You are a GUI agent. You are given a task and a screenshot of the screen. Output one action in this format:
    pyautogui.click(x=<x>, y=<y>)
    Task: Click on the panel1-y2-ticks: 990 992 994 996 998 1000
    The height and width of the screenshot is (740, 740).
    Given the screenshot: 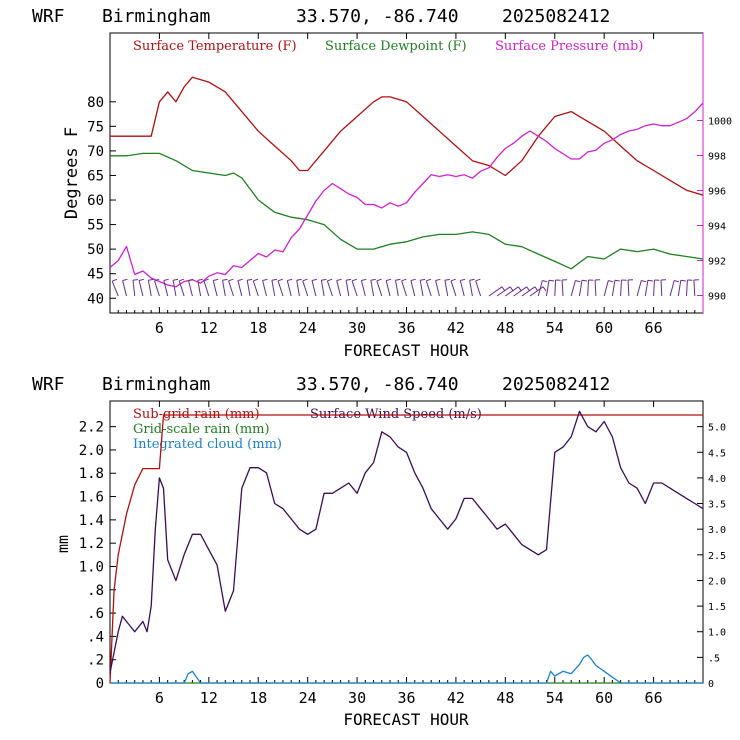 What is the action you would take?
    pyautogui.click(x=714, y=210)
    